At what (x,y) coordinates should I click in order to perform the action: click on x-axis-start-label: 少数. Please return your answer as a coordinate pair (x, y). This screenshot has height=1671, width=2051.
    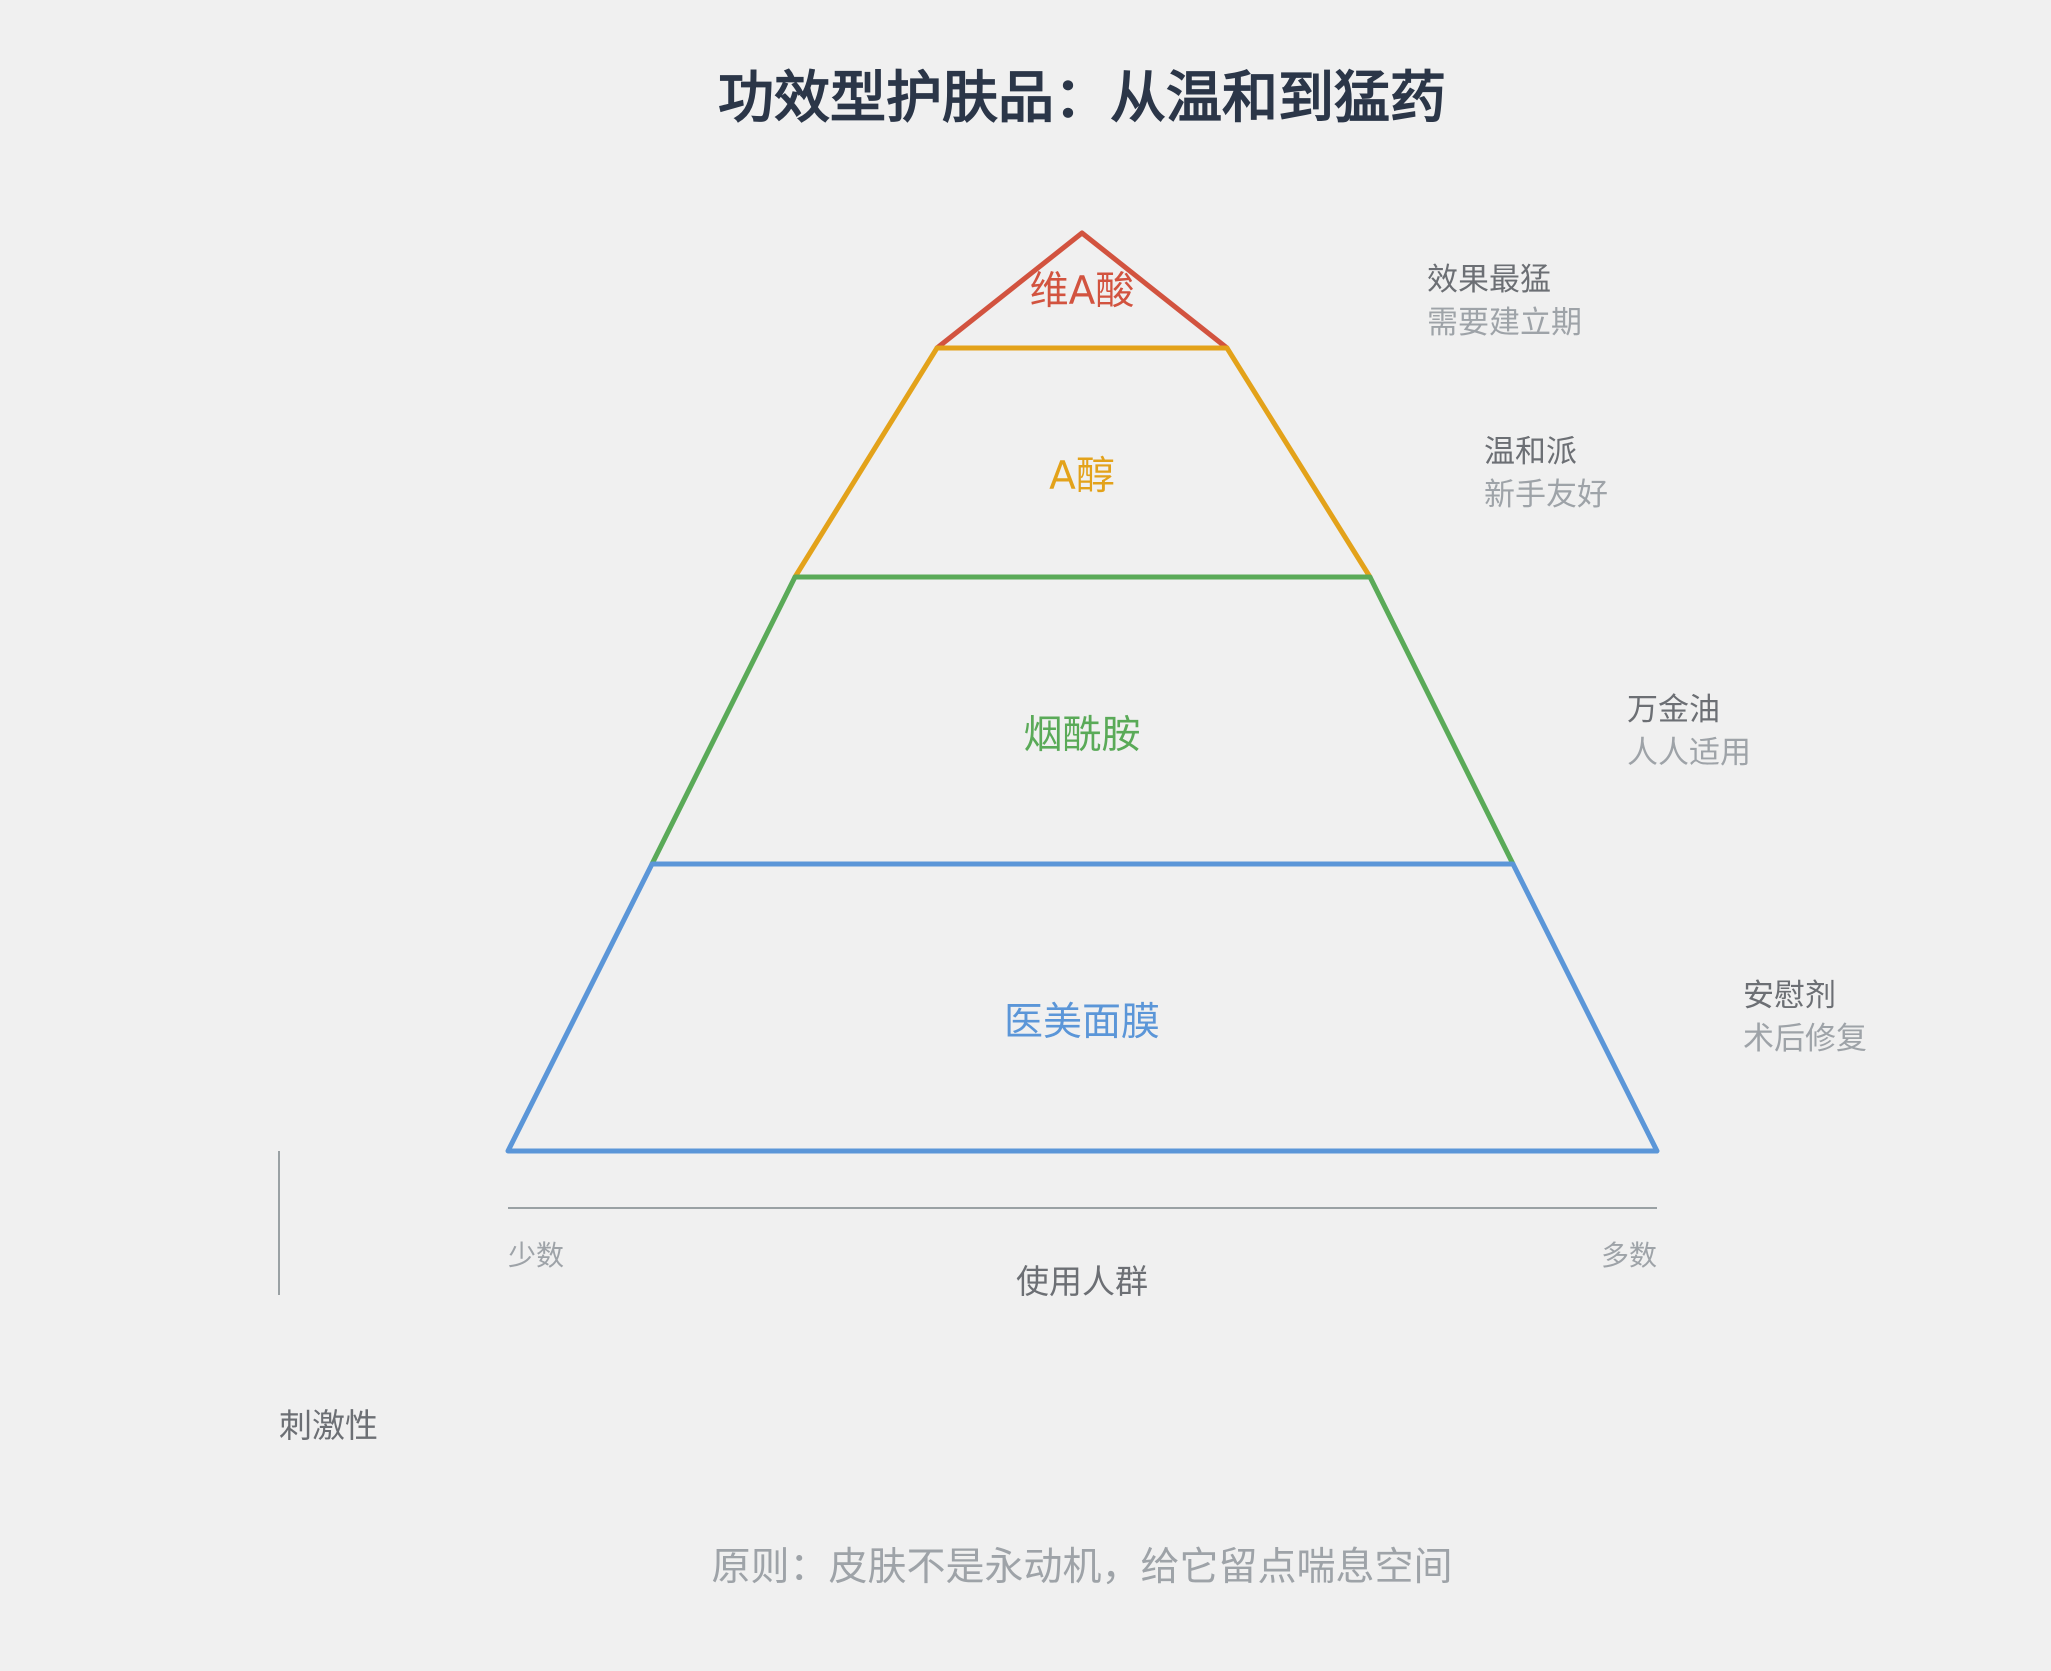
    Looking at the image, I should click on (536, 1255).